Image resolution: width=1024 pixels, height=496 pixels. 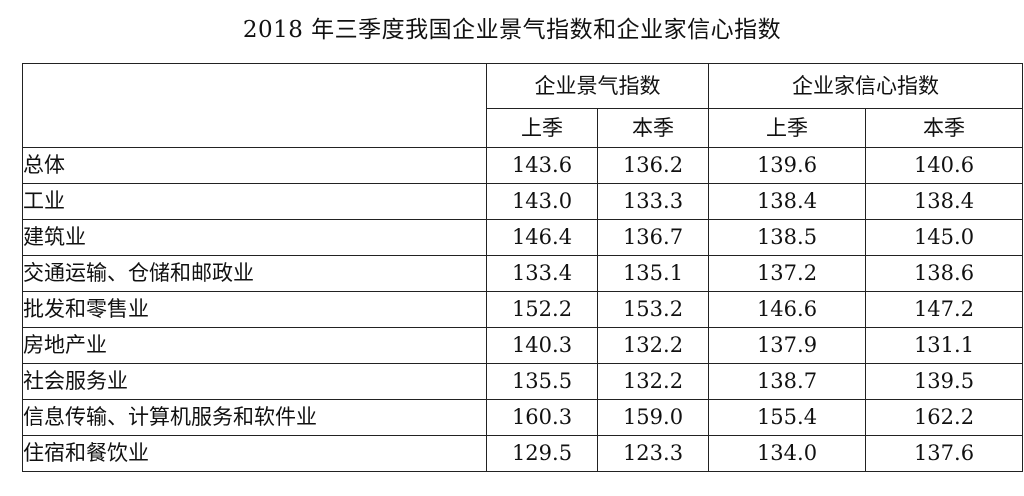 I want to click on row-label: 房地产业, so click(x=254, y=345).